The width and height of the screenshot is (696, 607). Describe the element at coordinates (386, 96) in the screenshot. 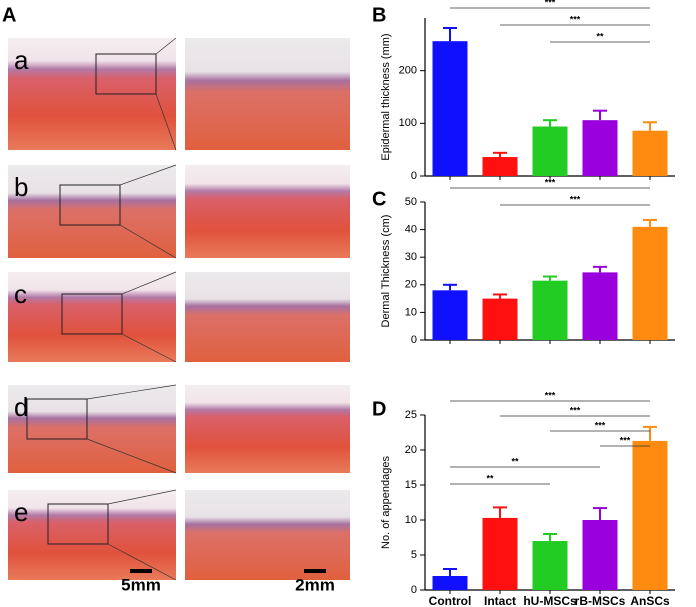

I see `y-axis-label: Epidermal thickness (mm)` at that location.